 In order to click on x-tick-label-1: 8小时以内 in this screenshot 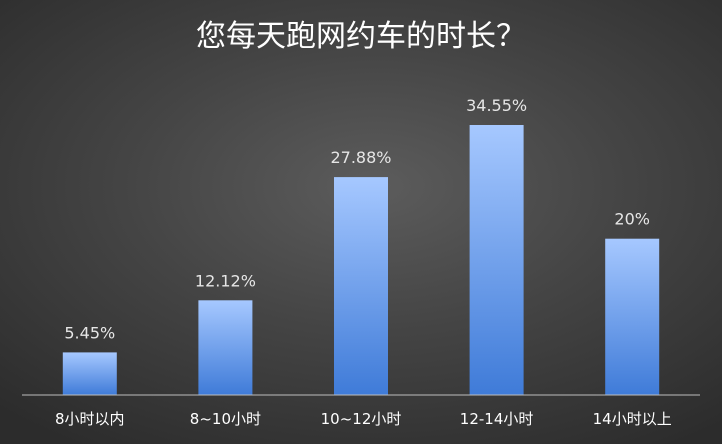, I will do `click(90, 419)`.